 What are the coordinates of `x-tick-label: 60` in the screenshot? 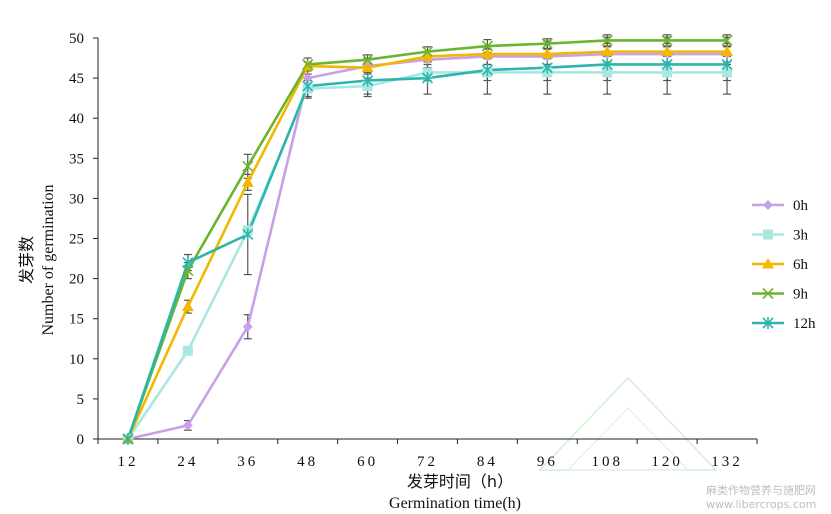 It's located at (367, 462).